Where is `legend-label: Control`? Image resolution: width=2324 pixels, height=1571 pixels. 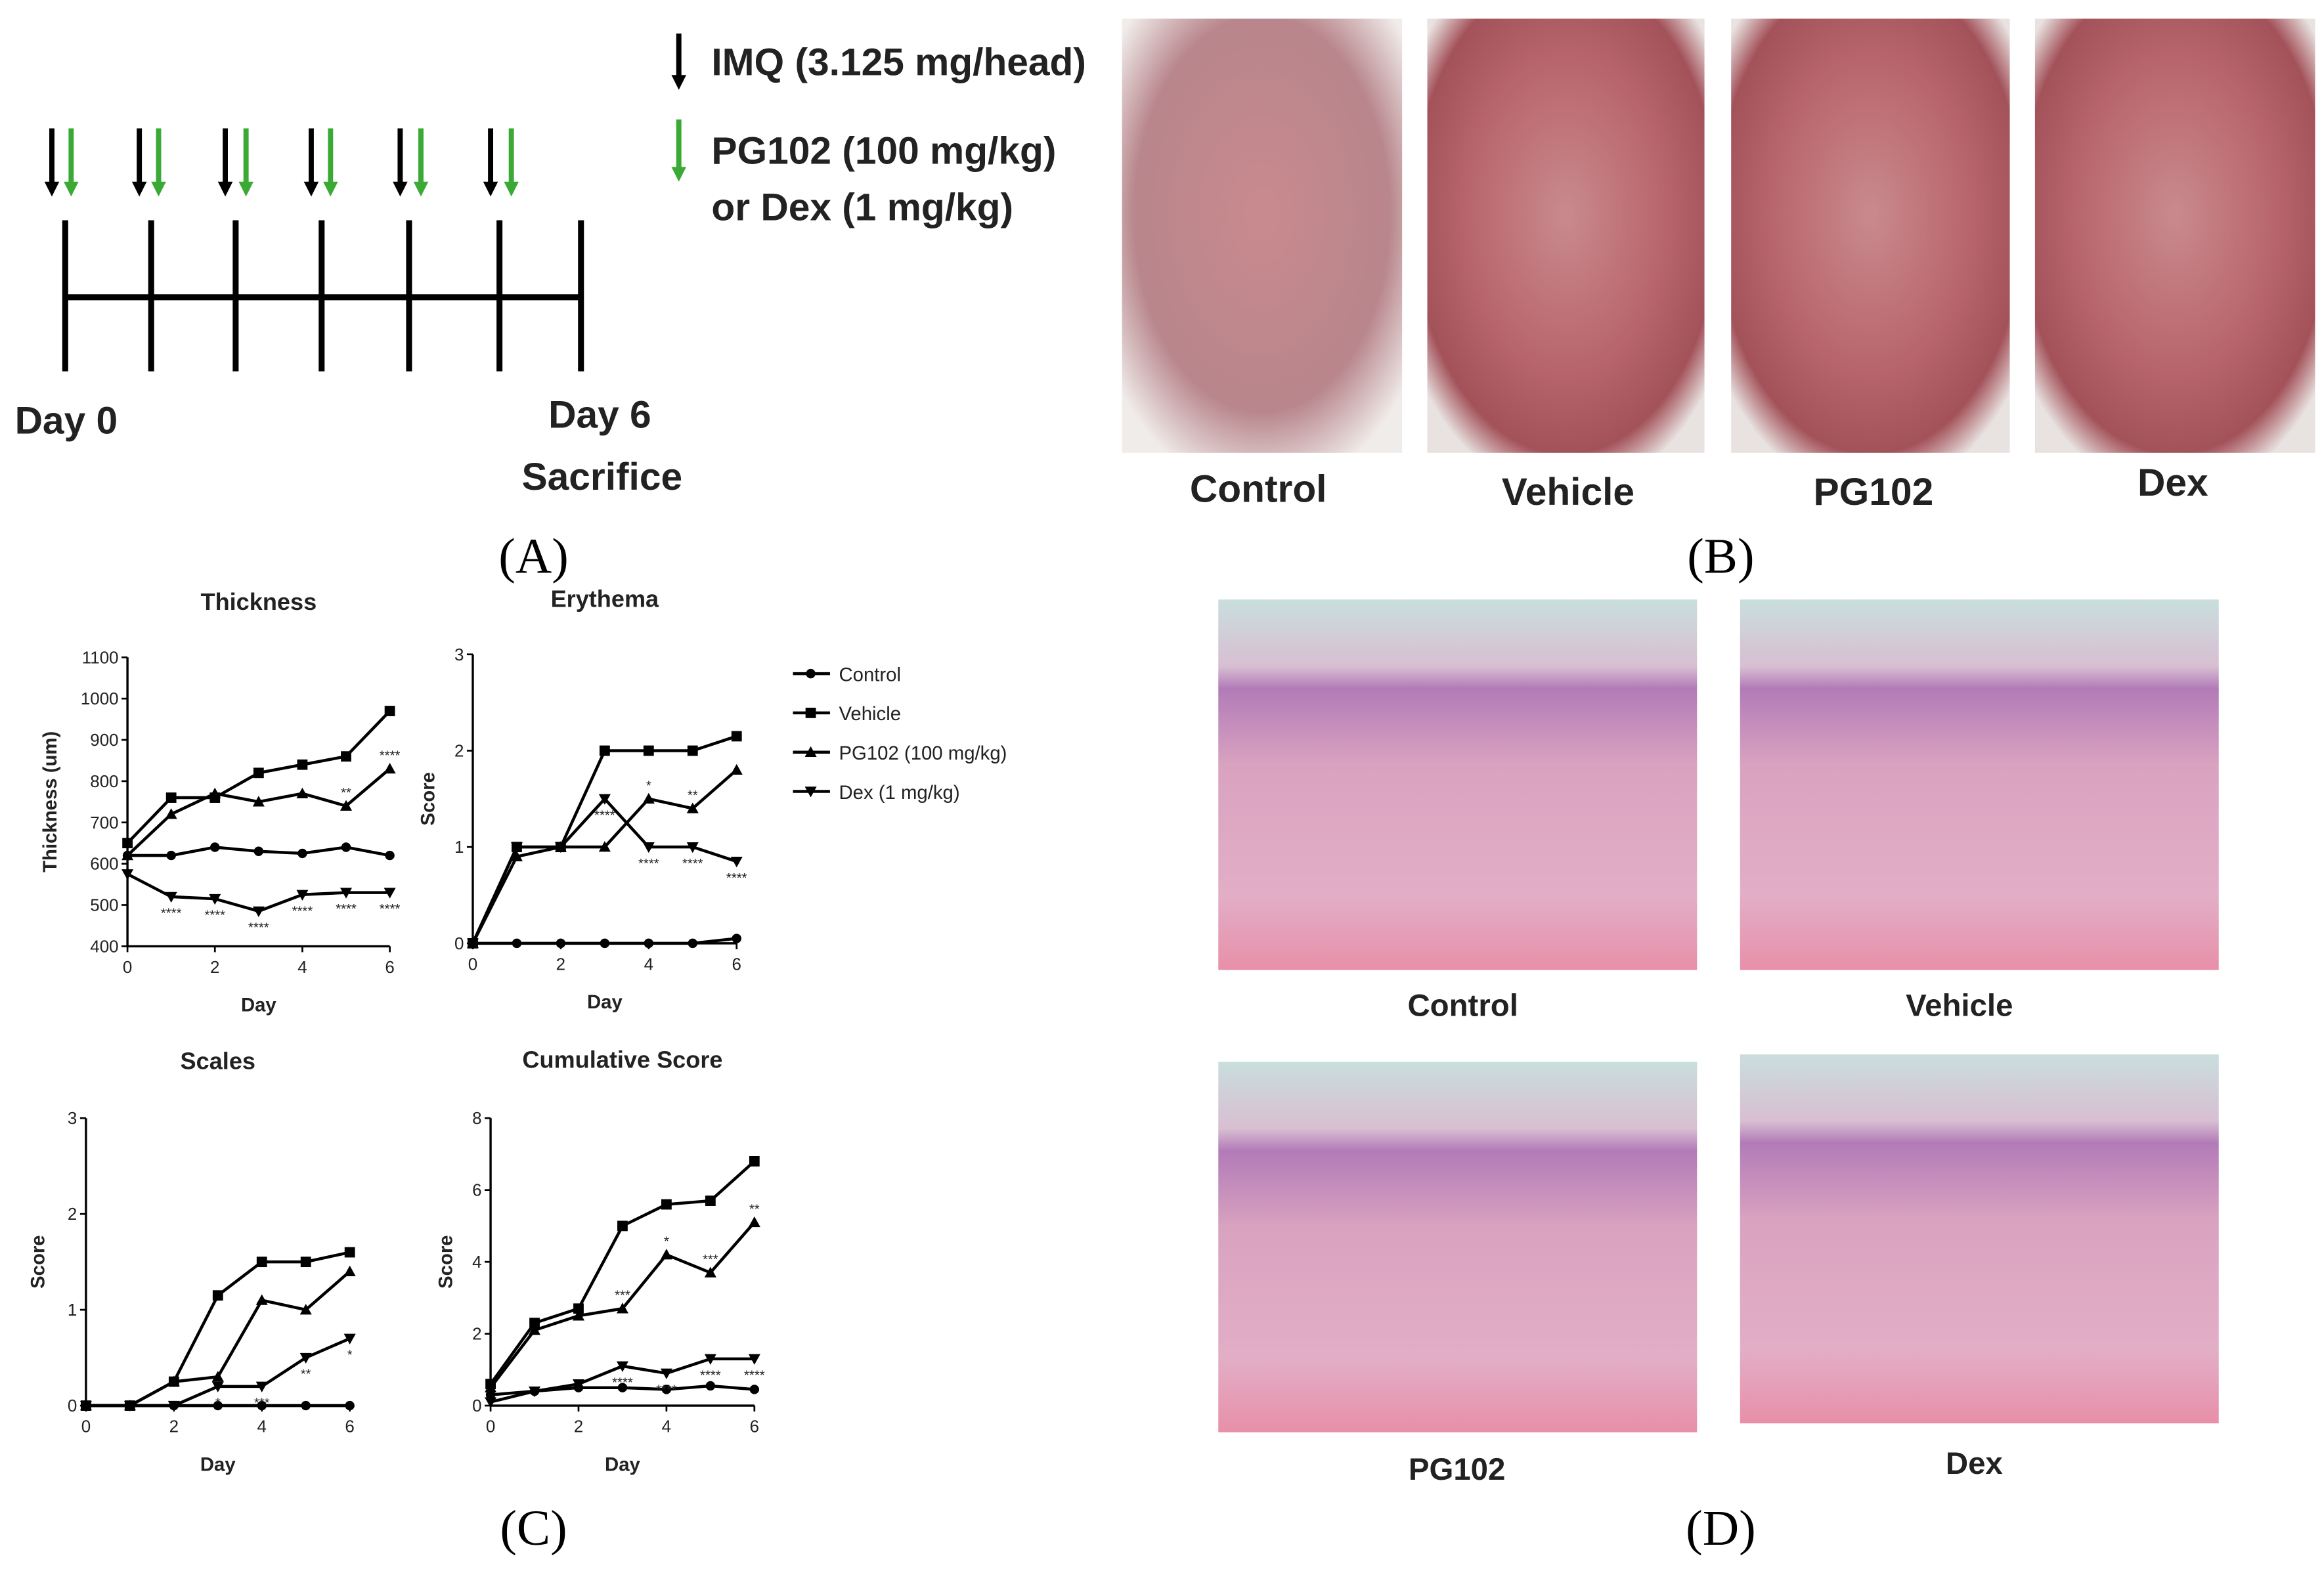
legend-label: Control is located at coordinates (870, 674).